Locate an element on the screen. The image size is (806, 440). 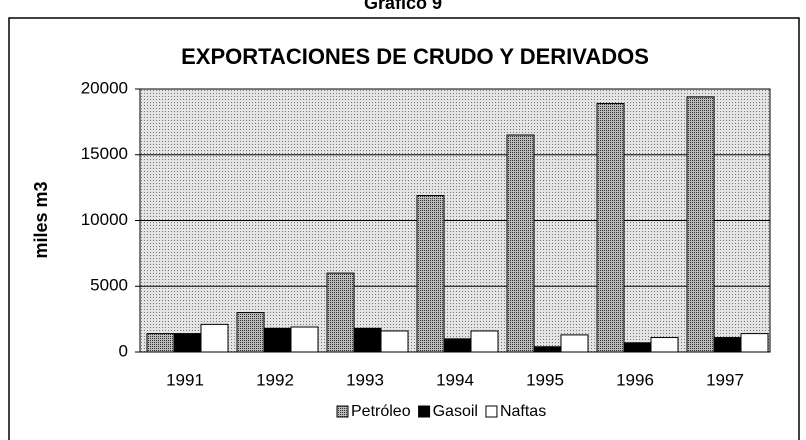
x-tick-label: 1995 is located at coordinates (545, 379).